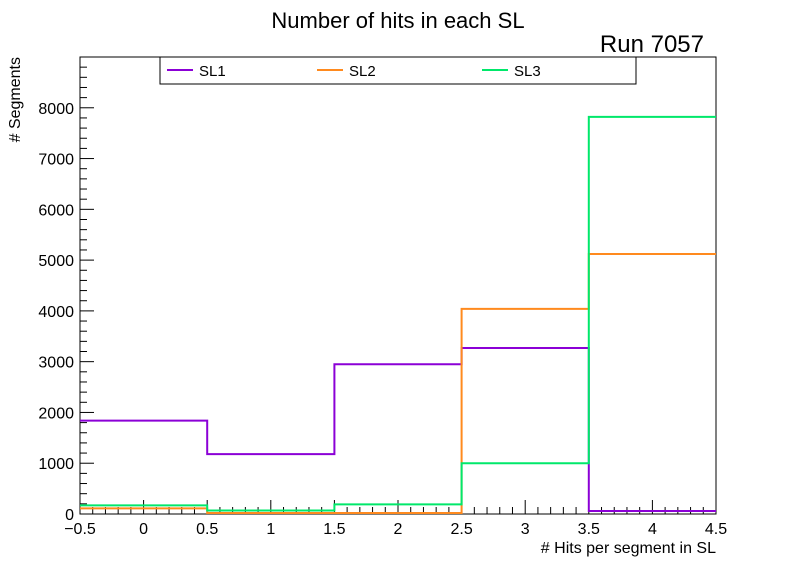 This screenshot has height=572, width=796. Describe the element at coordinates (56, 210) in the screenshot. I see `y-tick-label: 6000` at that location.